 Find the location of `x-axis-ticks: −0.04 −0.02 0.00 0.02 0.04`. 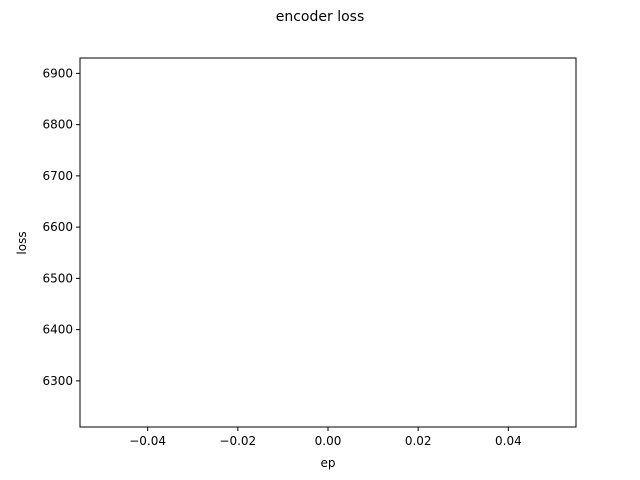

x-axis-ticks: −0.04 −0.02 0.00 0.02 0.04 is located at coordinates (325, 437).